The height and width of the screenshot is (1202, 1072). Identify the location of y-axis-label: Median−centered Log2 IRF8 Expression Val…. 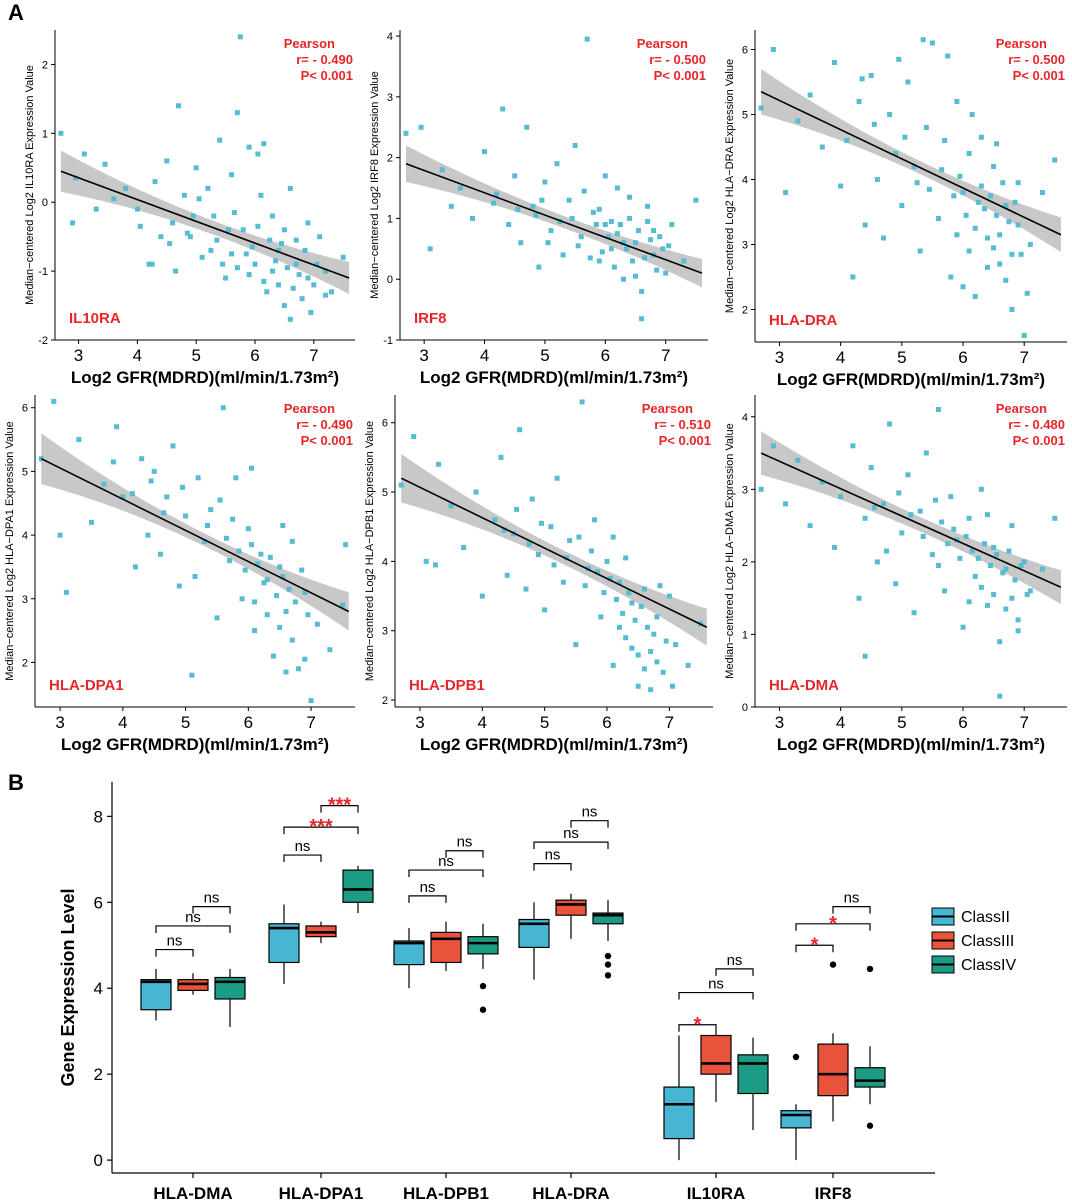
(375, 185).